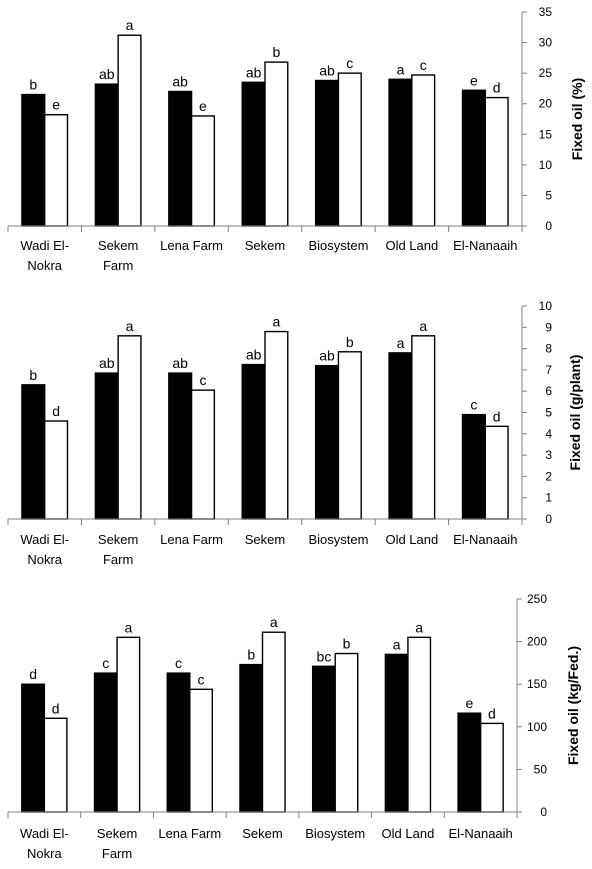 The image size is (592, 869). What do you see at coordinates (537, 727) in the screenshot?
I see `y-tick-label: 100` at bounding box center [537, 727].